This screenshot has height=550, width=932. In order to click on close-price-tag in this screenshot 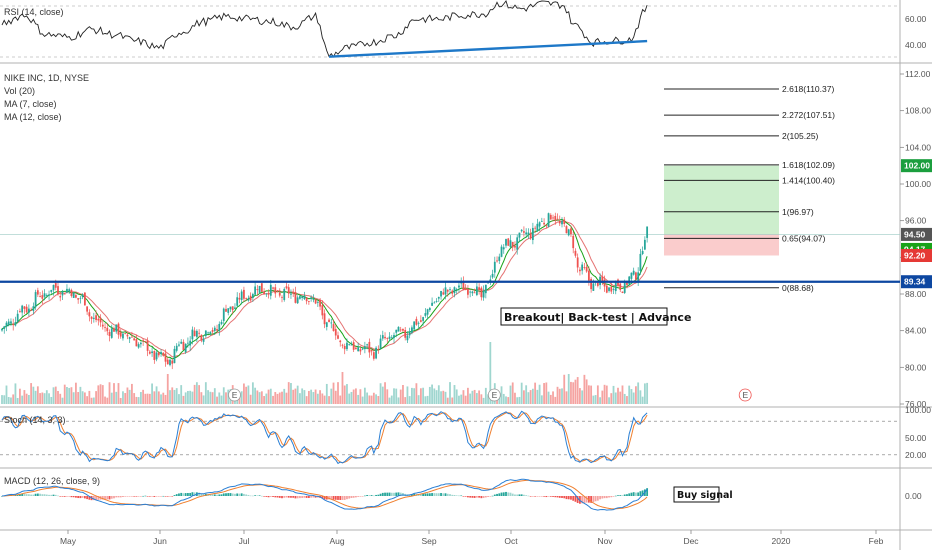, I will do `click(916, 234)`.